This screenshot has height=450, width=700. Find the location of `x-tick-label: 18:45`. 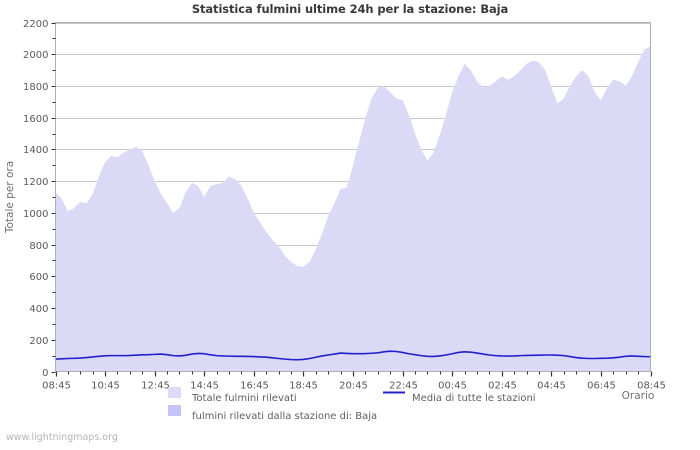

x-tick-label: 18:45 is located at coordinates (303, 386).